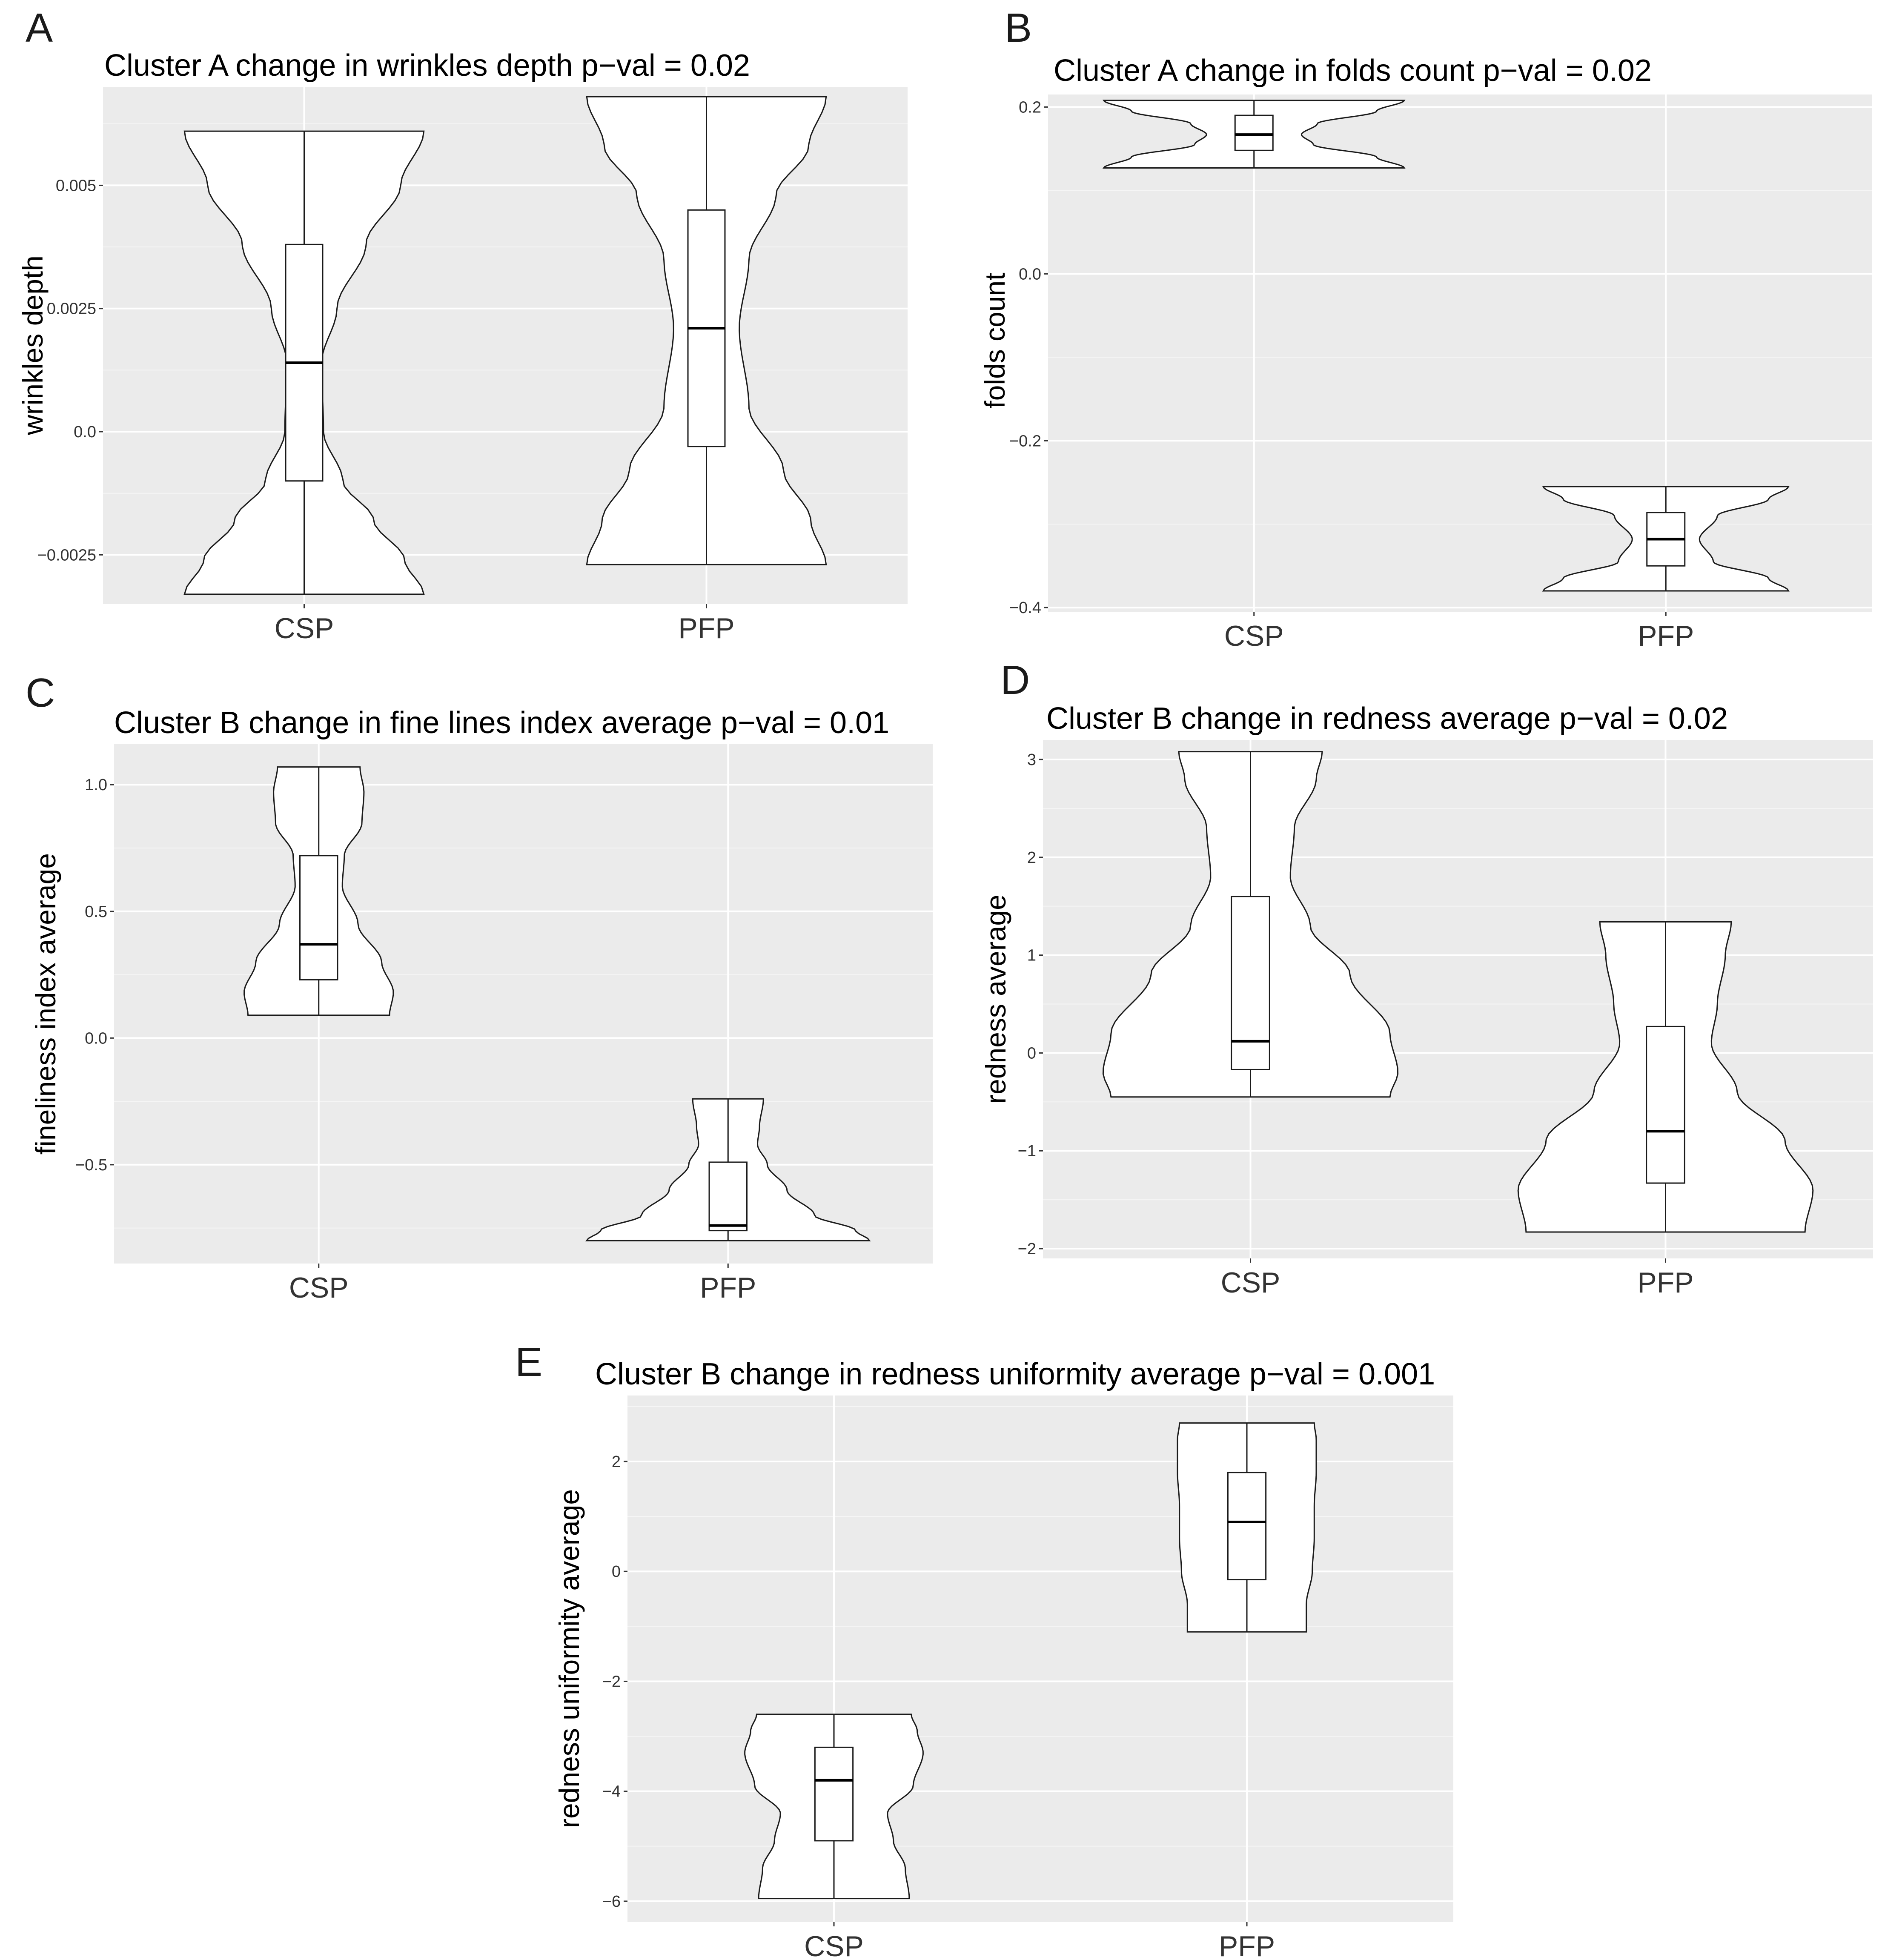 The width and height of the screenshot is (1882, 1960). Describe the element at coordinates (1019, 28) in the screenshot. I see `panel-letter-b: B` at that location.